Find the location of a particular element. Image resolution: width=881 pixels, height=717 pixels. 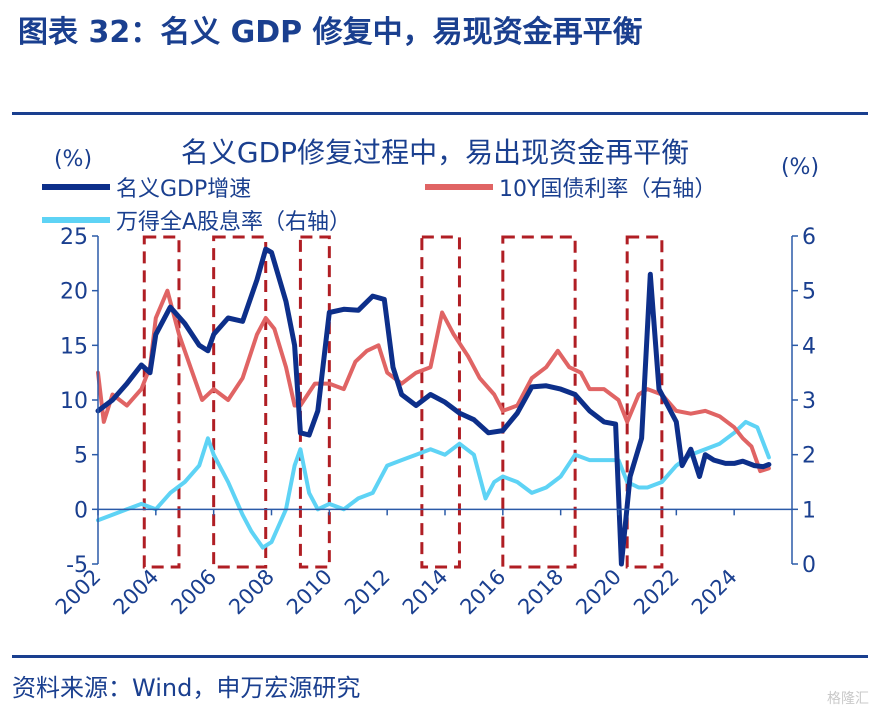

x-tick-label: 2004 is located at coordinates (136, 592).